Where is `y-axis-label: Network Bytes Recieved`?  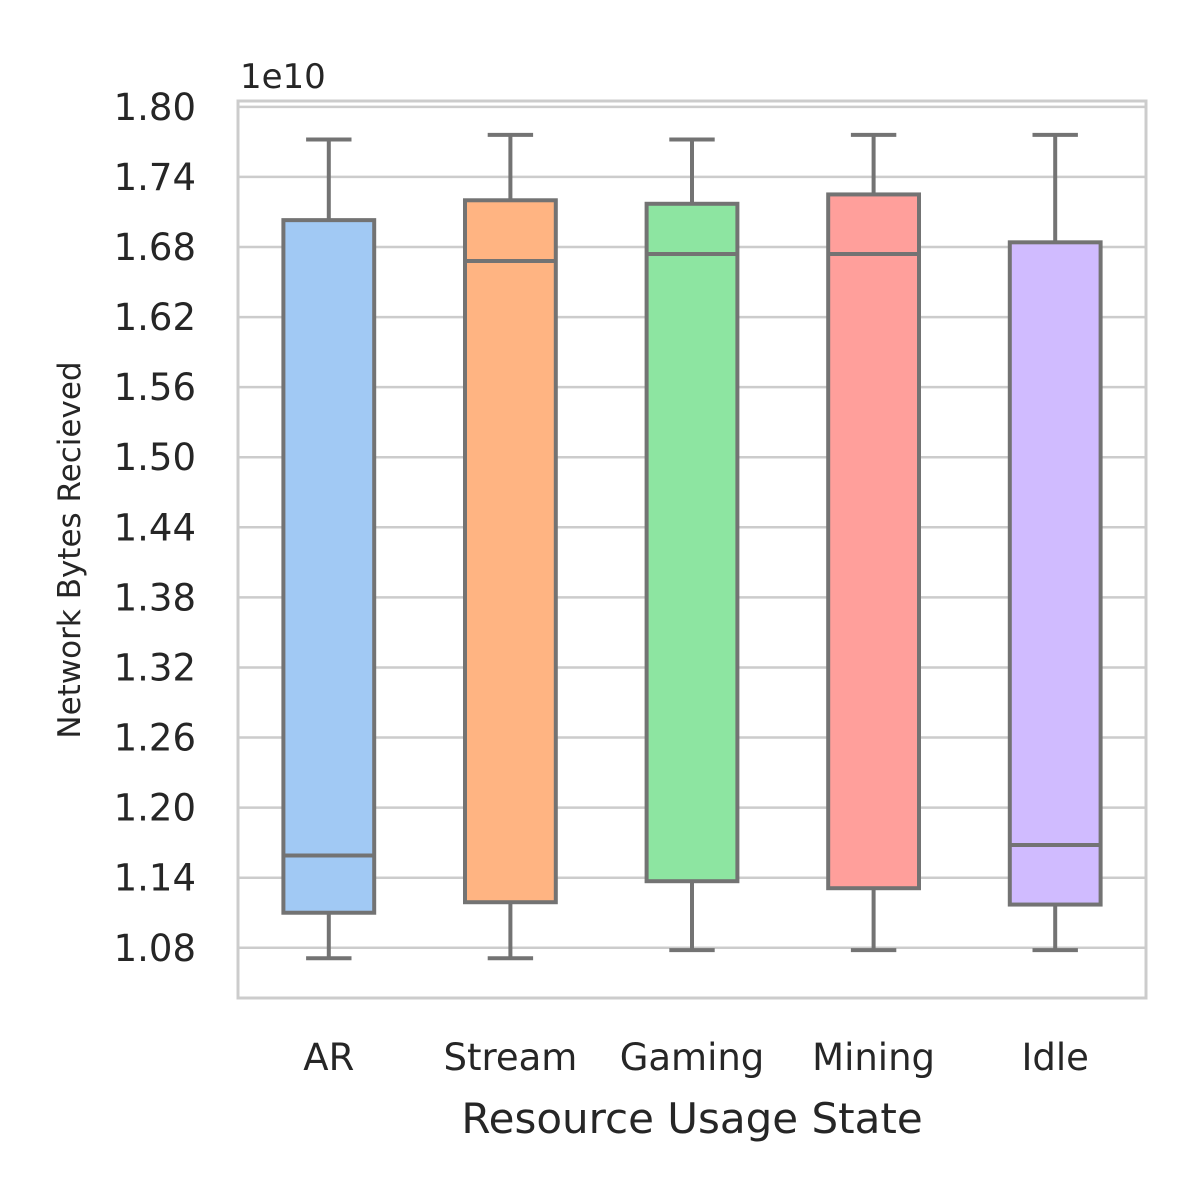
y-axis-label: Network Bytes Recieved is located at coordinates (70, 549).